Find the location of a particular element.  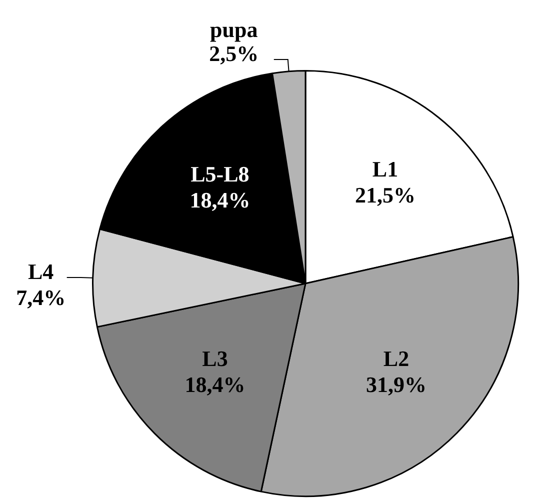

data-label: 21,5% is located at coordinates (385, 195).